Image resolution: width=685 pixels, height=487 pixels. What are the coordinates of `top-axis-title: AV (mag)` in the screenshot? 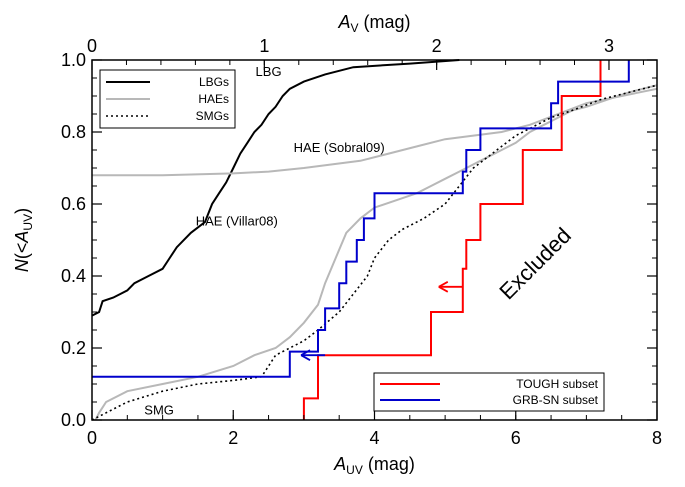 It's located at (373, 23).